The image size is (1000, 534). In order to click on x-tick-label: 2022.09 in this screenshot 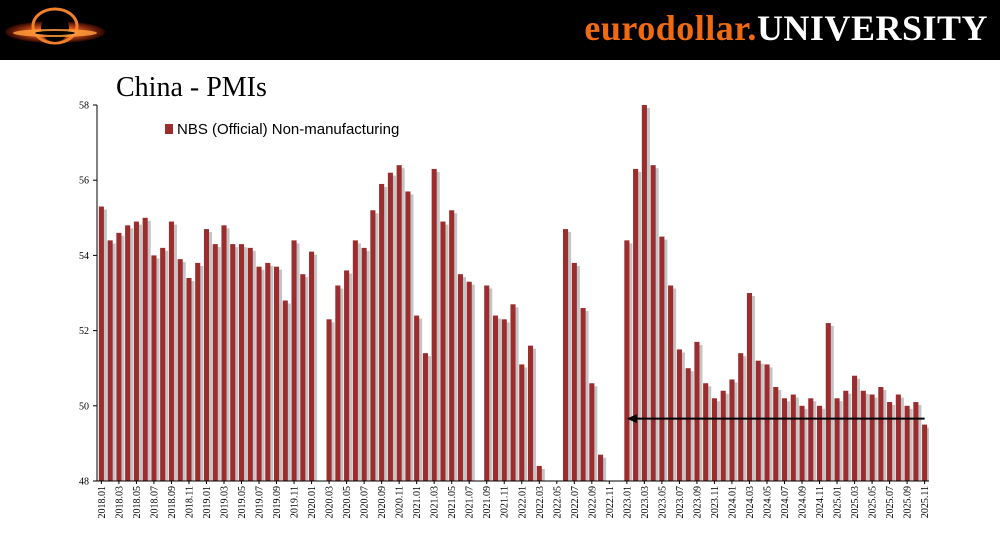, I will do `click(592, 502)`.